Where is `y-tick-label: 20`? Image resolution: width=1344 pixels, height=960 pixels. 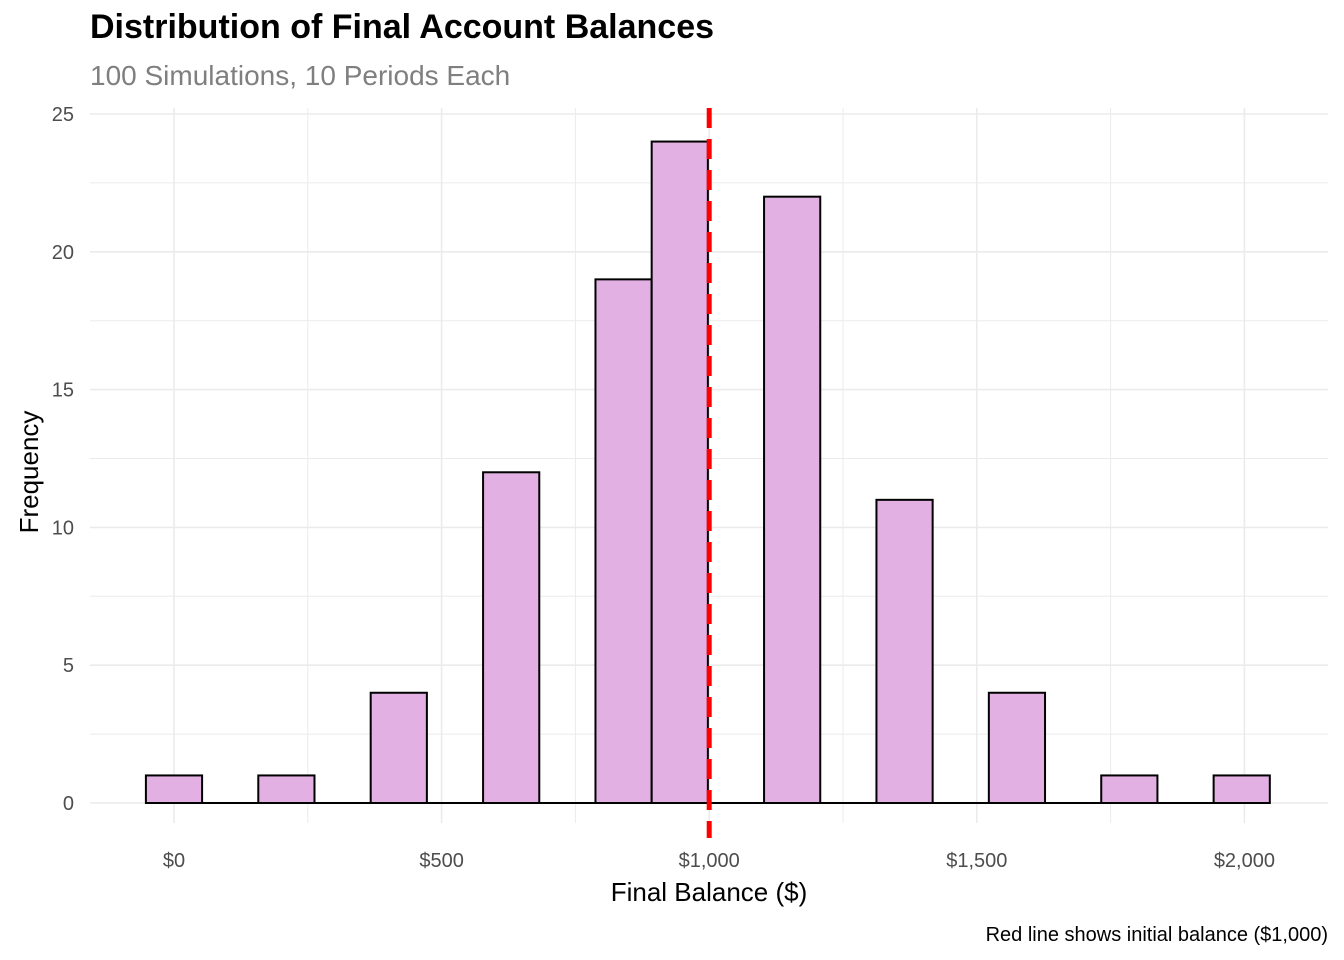 y-tick-label: 20 is located at coordinates (63, 253).